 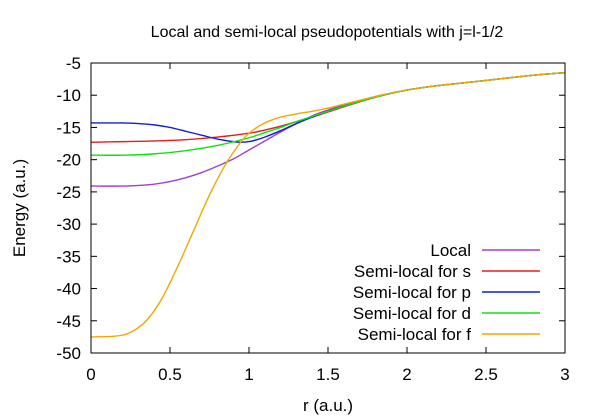 What do you see at coordinates (19, 208) in the screenshot?
I see `y-axis-label: Energy (a.u.)` at bounding box center [19, 208].